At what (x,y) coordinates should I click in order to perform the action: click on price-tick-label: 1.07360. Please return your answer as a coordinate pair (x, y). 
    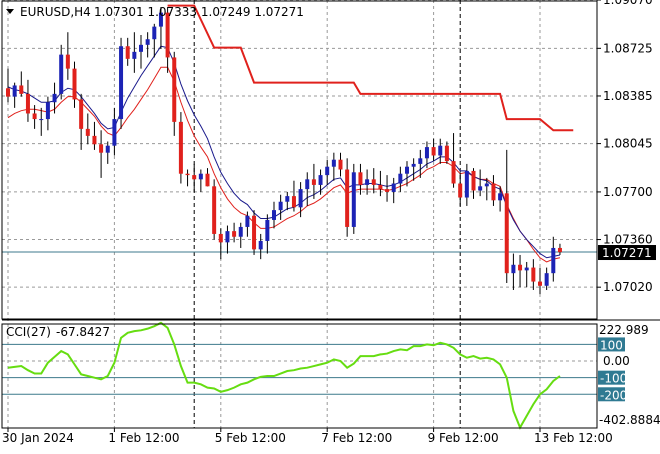
    Looking at the image, I should click on (628, 240).